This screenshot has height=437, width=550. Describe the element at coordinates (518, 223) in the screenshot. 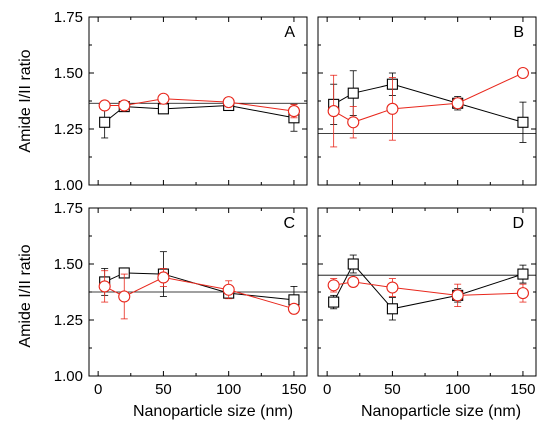

I see `panel-label: D` at that location.